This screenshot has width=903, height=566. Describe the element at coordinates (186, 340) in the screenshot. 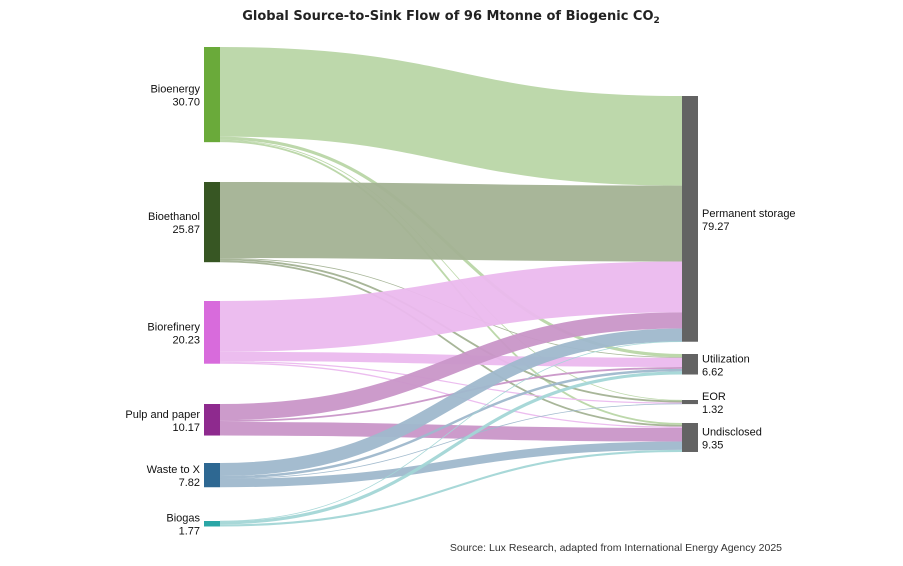

I see `source-value-biorefinery: 20.23` at that location.